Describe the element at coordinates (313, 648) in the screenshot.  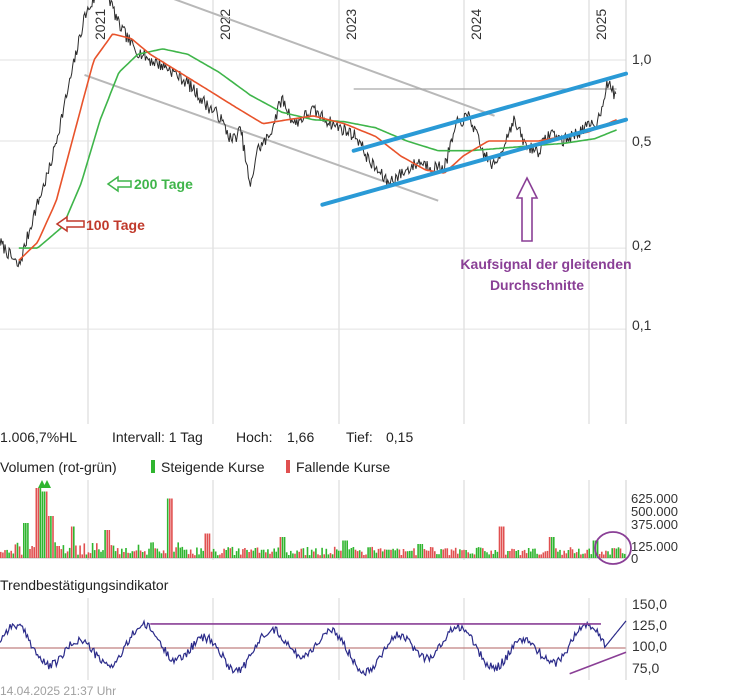
I see `oscillator-line` at that location.